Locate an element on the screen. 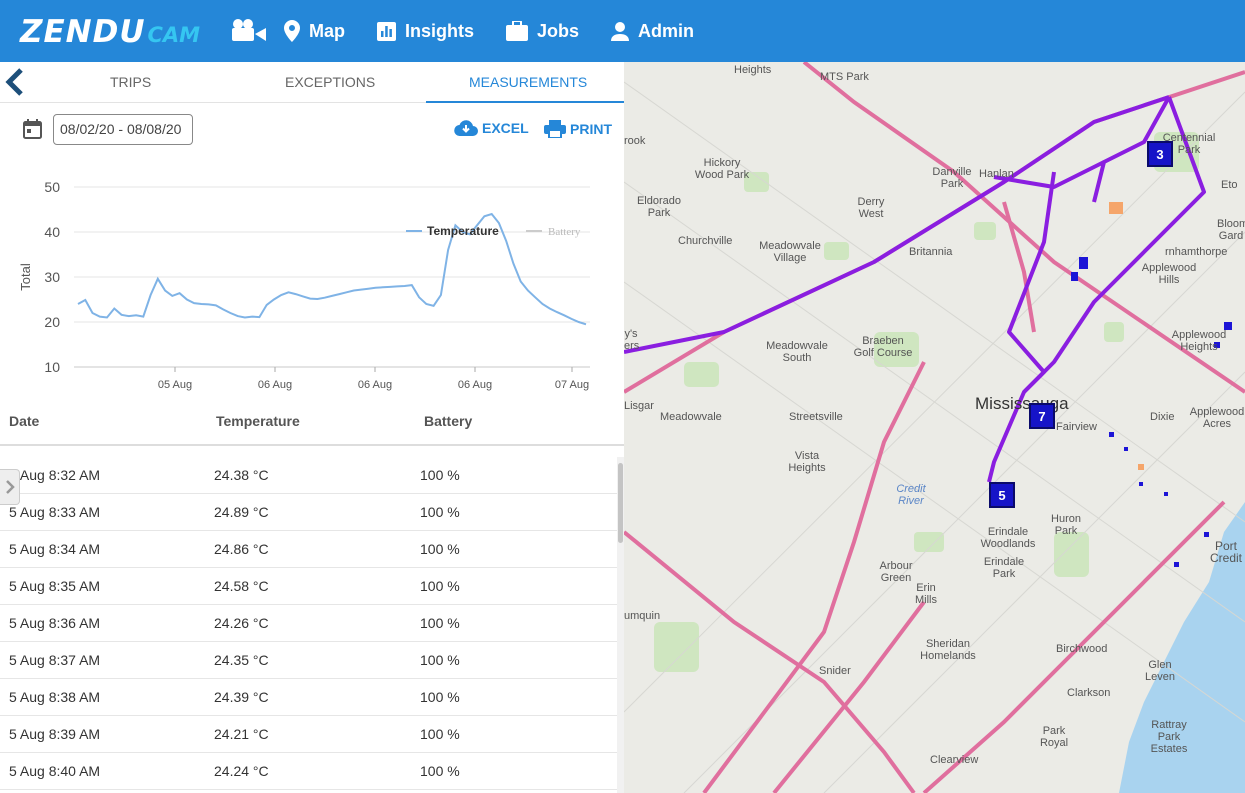 The image size is (1245, 793). measurements-toolbar: 08/02/20 - 08/08/20 EXCEL PRINT is located at coordinates (312, 130).